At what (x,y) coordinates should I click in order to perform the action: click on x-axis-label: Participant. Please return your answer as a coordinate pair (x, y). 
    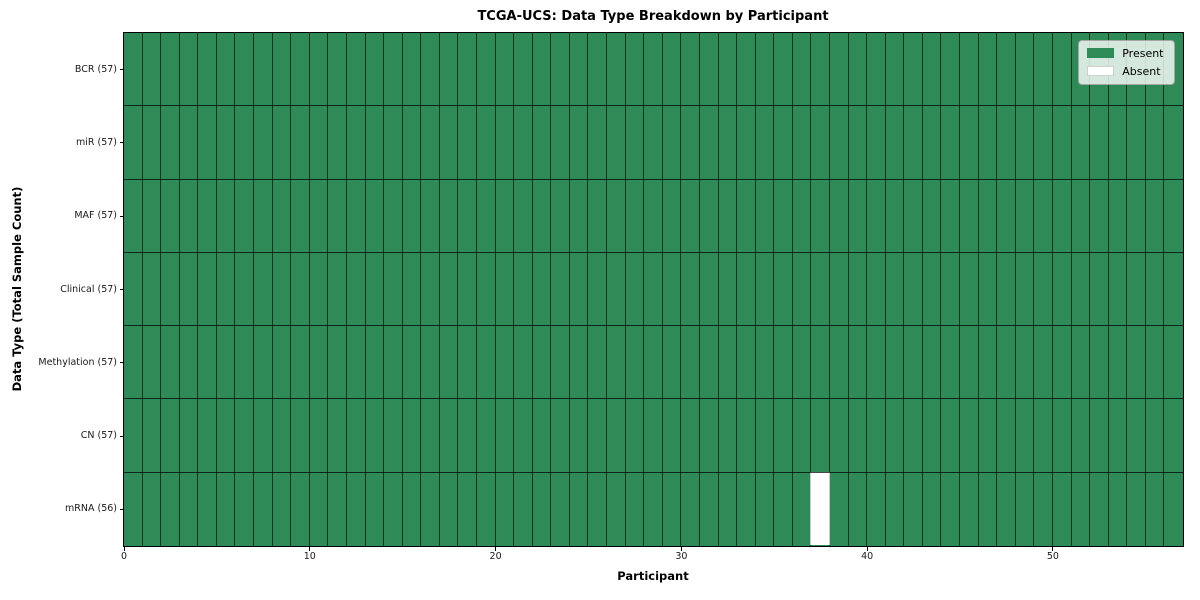
    Looking at the image, I should click on (653, 576).